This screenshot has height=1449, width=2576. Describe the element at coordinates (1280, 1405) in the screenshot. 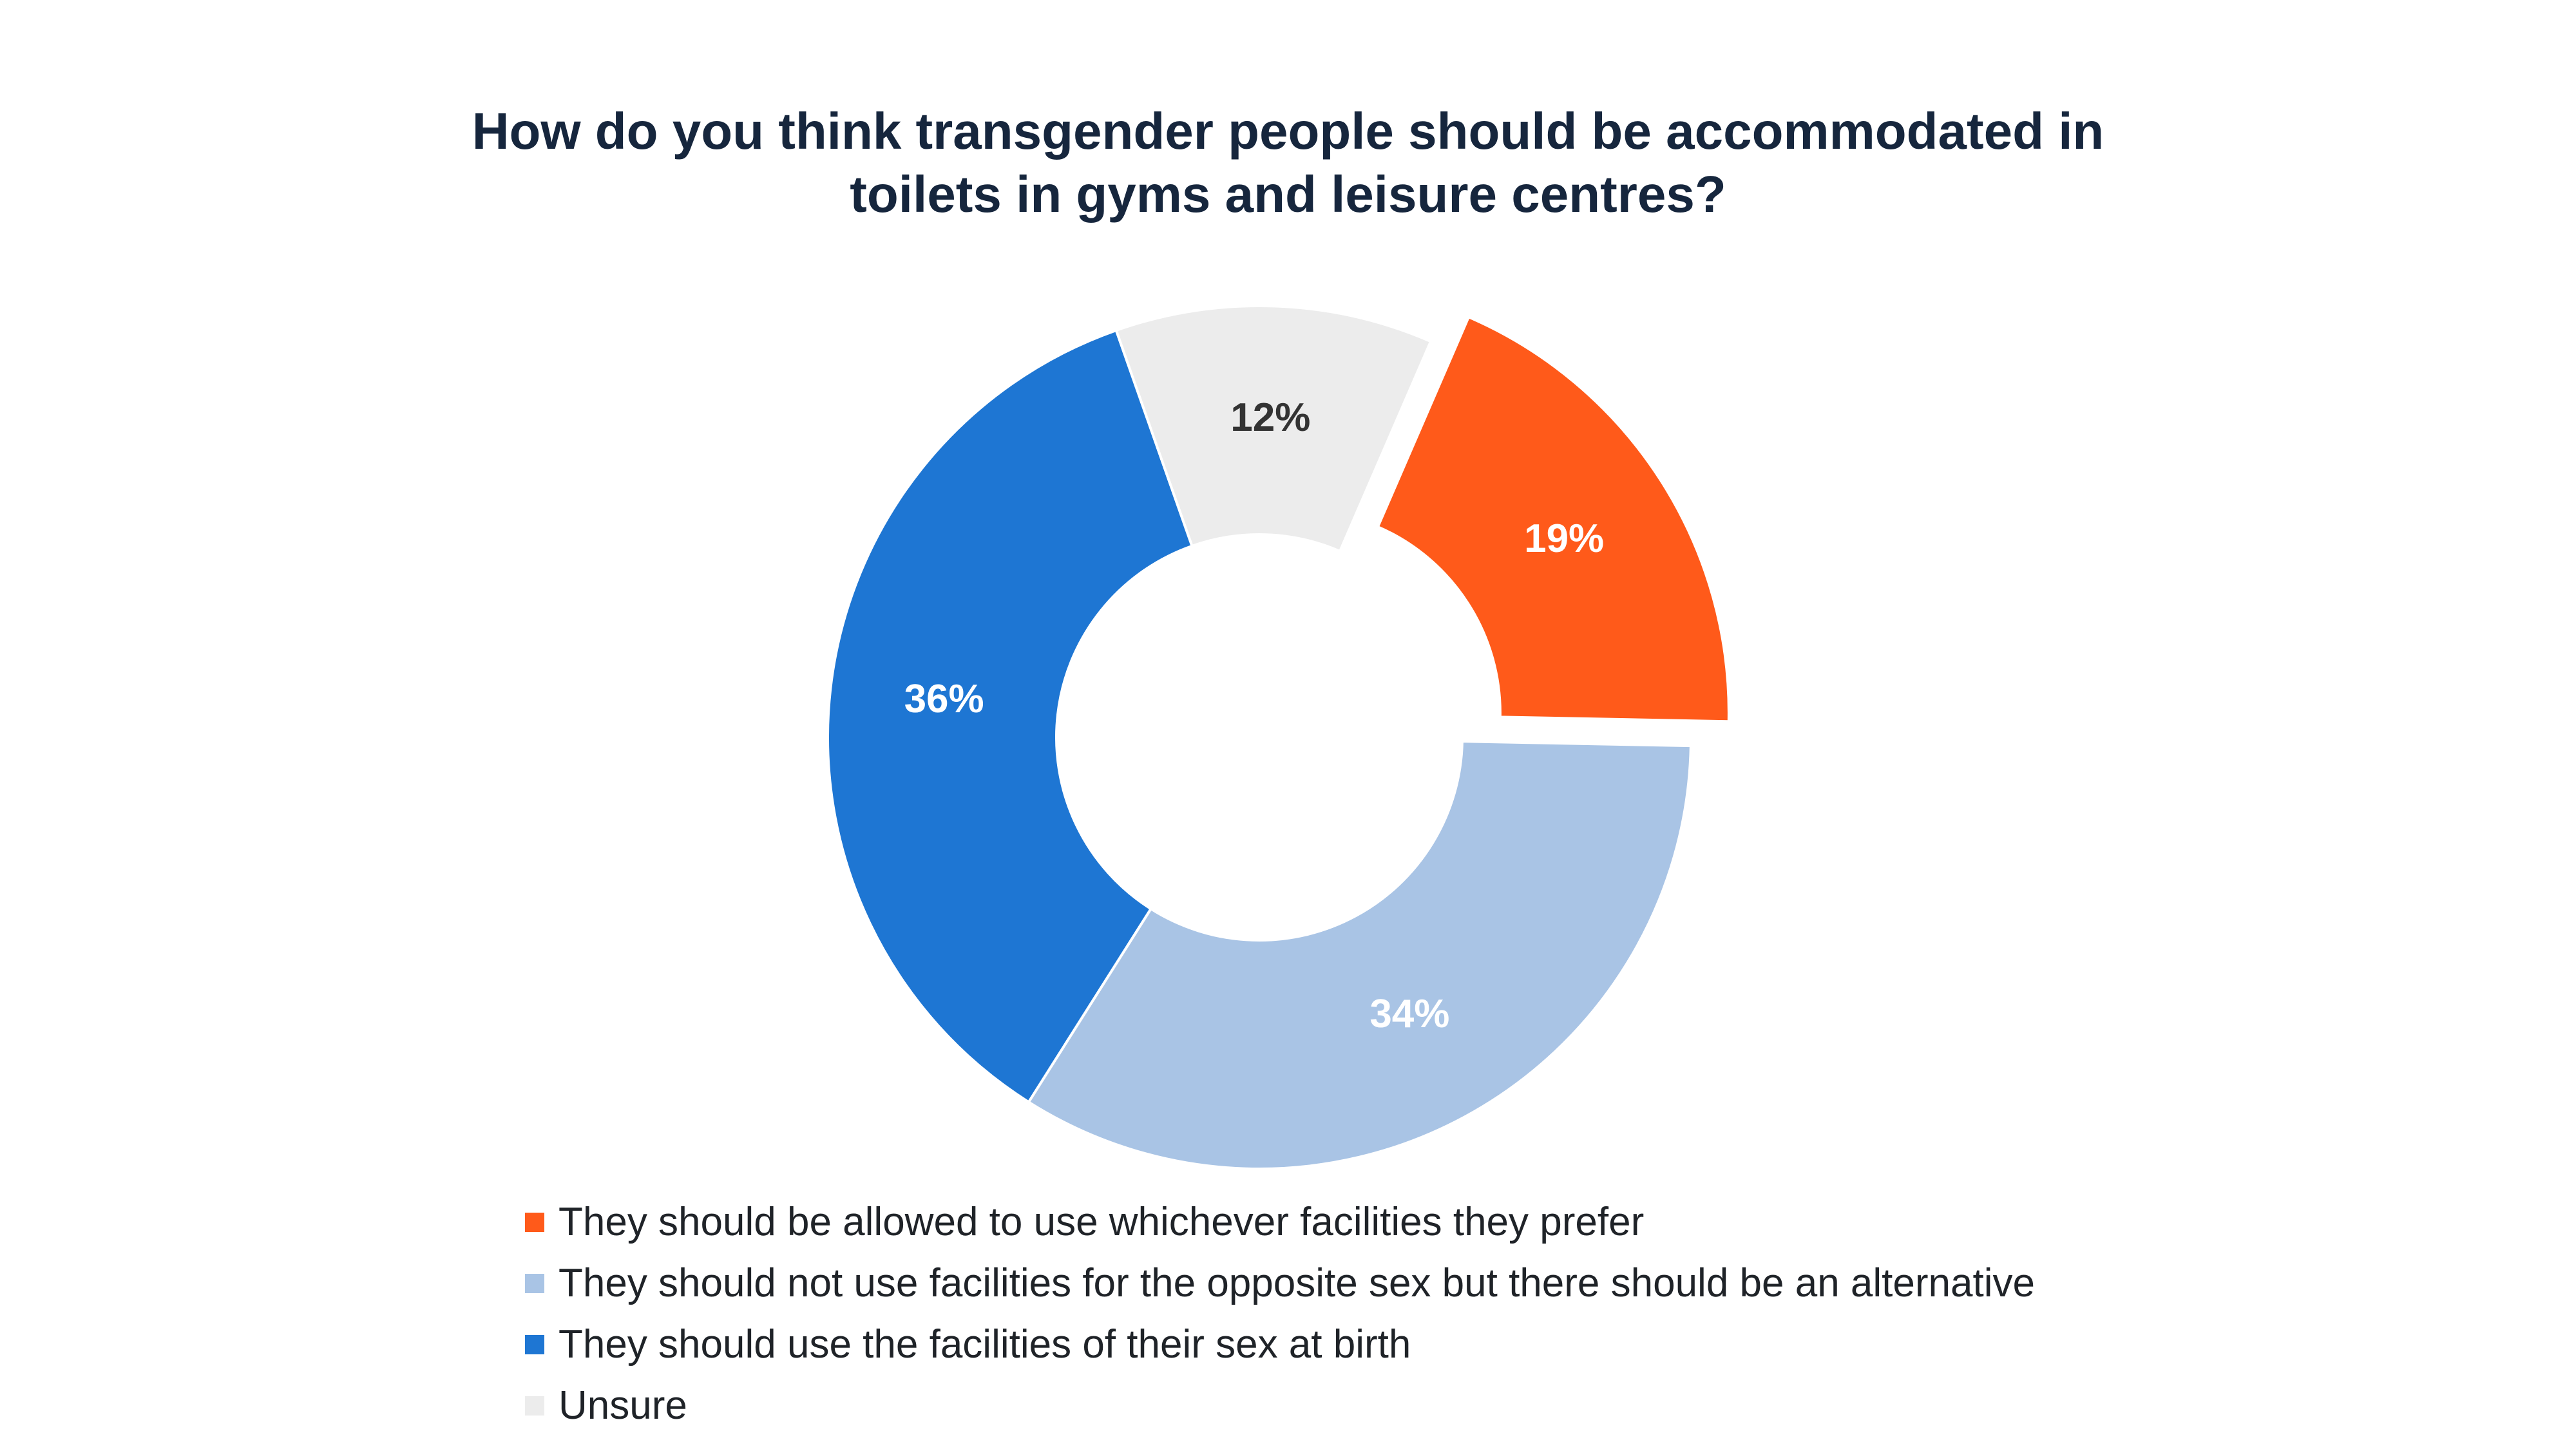

I see `legend-item-unsure: Unsure` at that location.